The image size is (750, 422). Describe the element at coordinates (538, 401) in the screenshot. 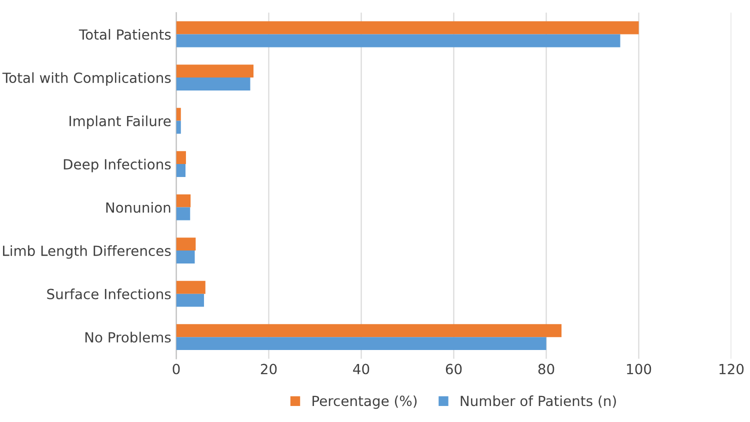

I see `legend-label: Number of Patients (n)` at that location.